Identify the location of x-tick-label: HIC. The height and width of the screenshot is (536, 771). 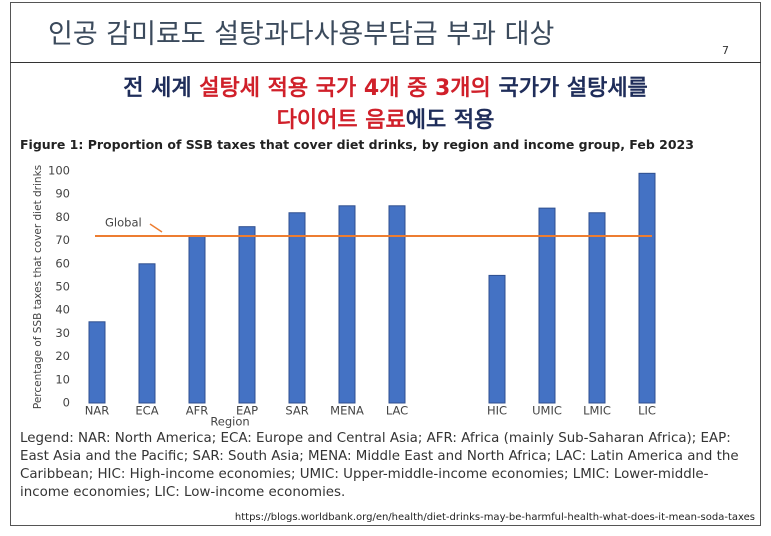
(497, 411).